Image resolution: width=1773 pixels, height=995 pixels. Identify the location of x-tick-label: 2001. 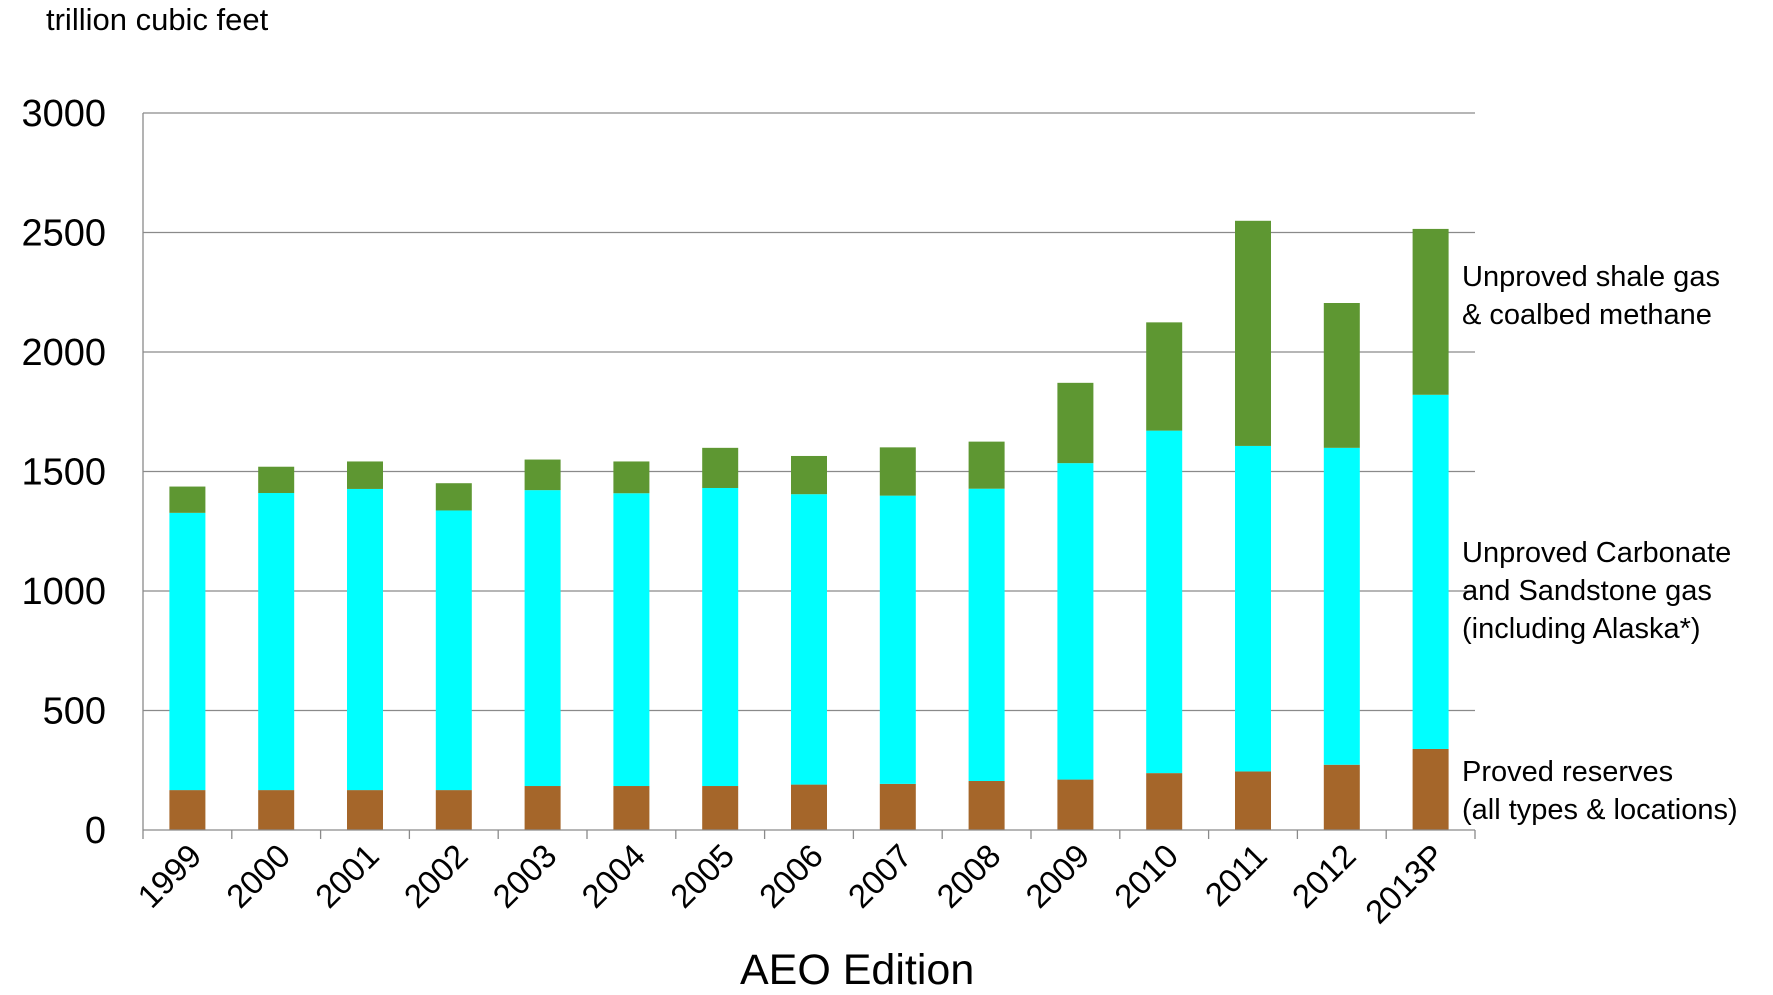
(347, 876).